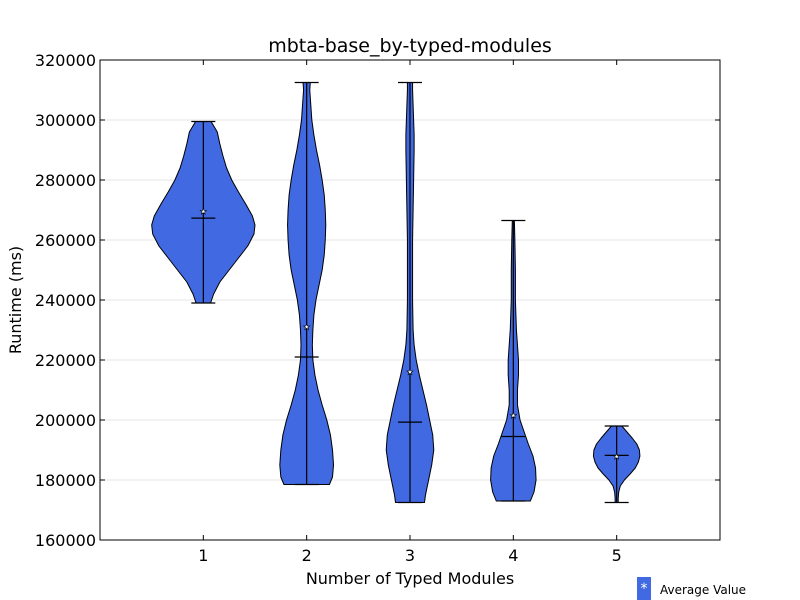 Image resolution: width=800 pixels, height=600 pixels. What do you see at coordinates (65, 60) in the screenshot?
I see `y-tick-label: 320000` at bounding box center [65, 60].